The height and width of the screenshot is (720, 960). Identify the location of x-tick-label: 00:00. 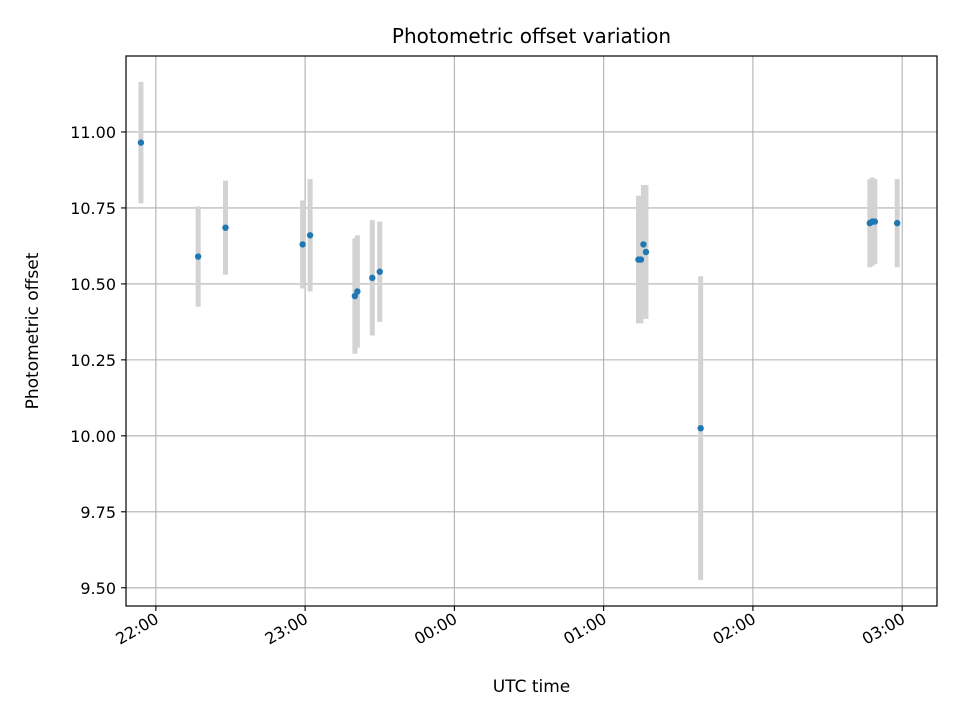
(435, 629).